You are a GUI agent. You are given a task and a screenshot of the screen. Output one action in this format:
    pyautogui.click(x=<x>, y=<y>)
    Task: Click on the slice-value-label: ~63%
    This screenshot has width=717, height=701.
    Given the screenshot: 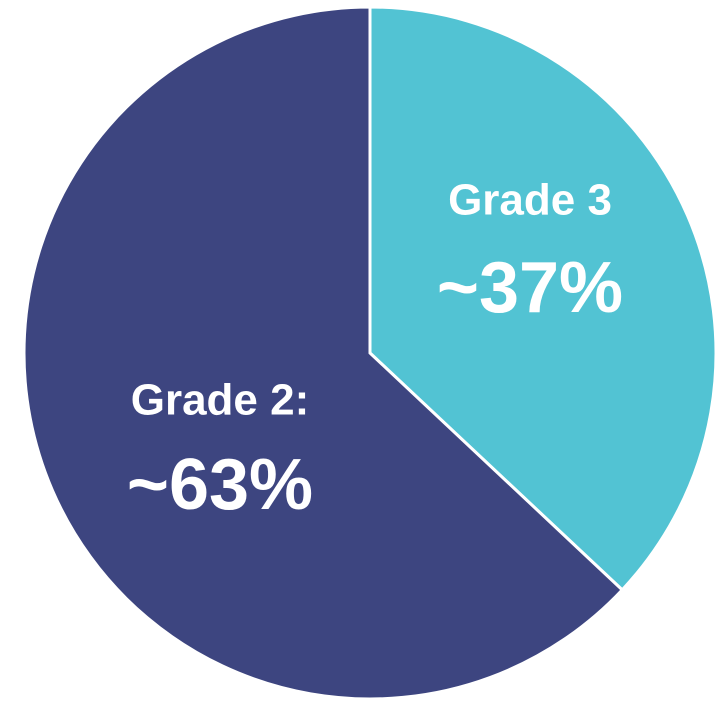 What is the action you would take?
    pyautogui.click(x=220, y=485)
    